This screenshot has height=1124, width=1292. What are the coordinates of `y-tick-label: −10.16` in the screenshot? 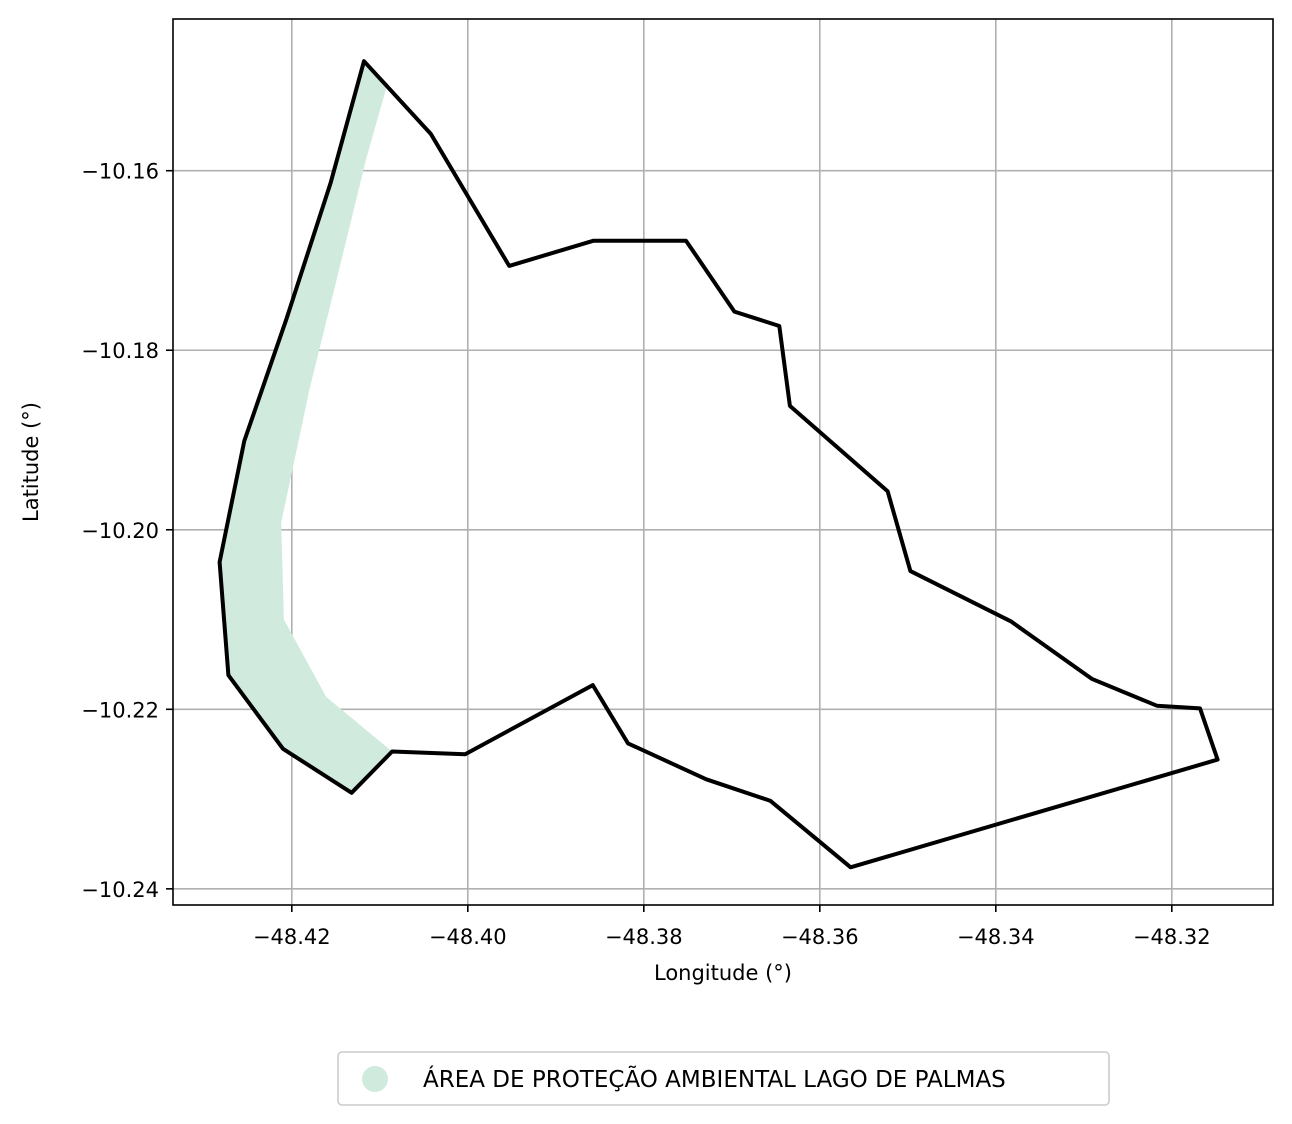 It's located at (120, 172).